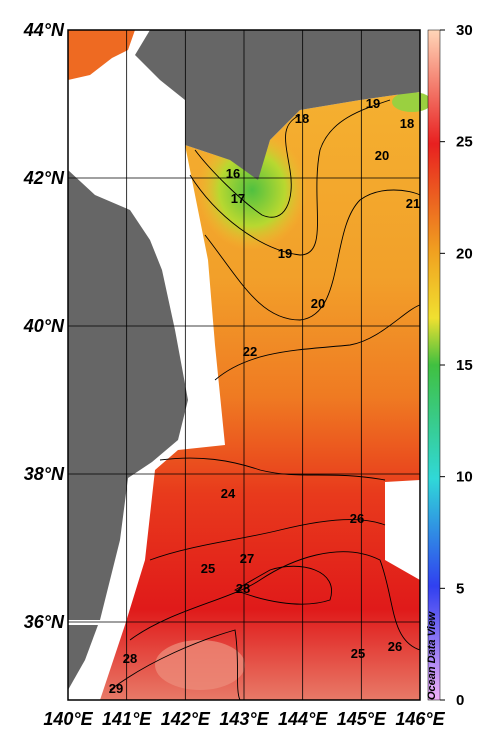  What do you see at coordinates (464, 30) in the screenshot?
I see `colorbar-tick-label: 30` at bounding box center [464, 30].